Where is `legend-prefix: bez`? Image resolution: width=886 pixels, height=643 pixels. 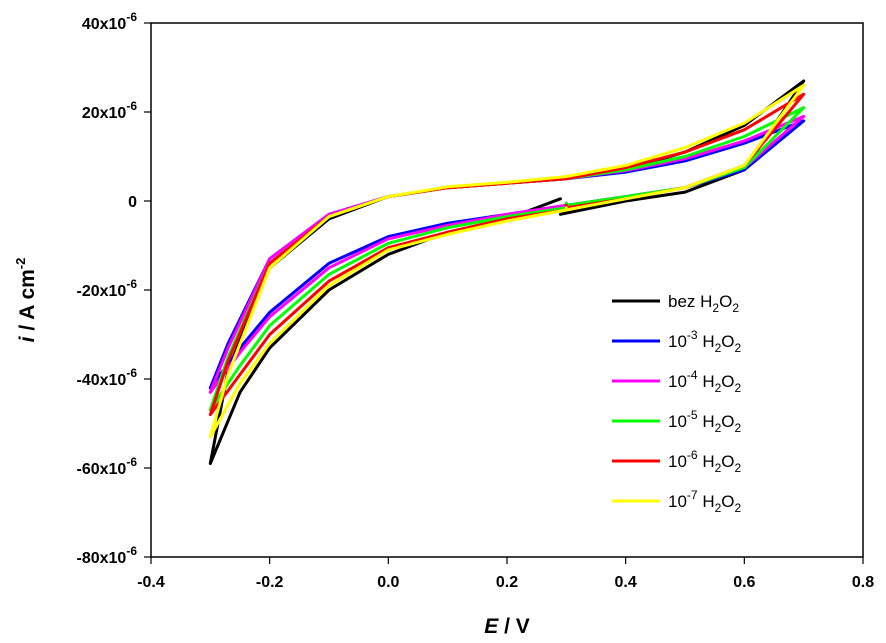
legend-prefix: bez is located at coordinates (684, 301).